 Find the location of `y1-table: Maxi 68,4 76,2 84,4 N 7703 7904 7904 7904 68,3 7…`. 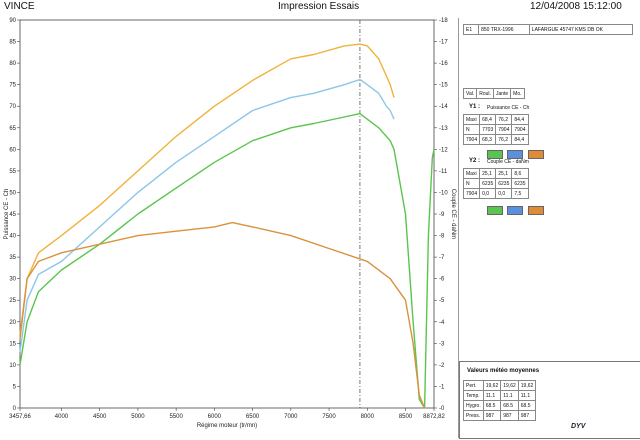

y1-table: Maxi 68,4 76,2 84,4 N 7703 7904 7904 7904 68,3 7… is located at coordinates (495, 129).